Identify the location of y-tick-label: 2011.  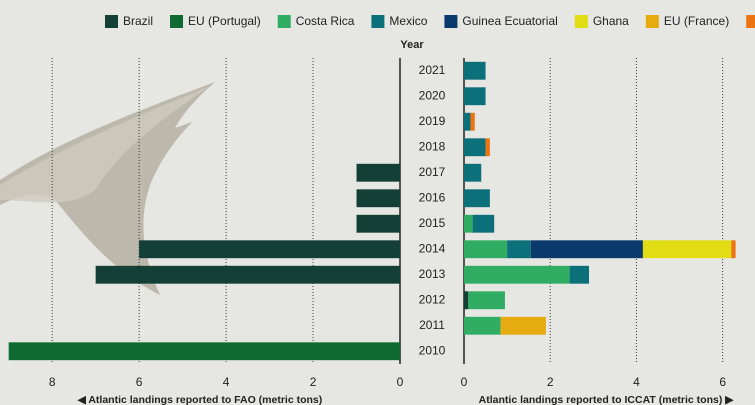
(432, 325).